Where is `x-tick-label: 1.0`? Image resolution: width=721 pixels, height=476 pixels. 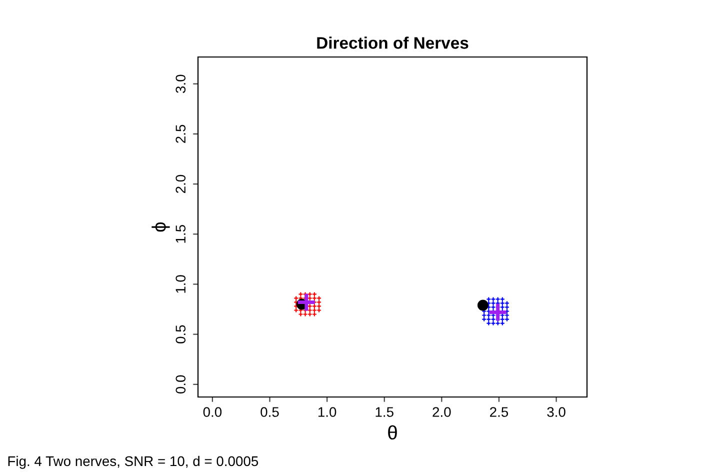 x-tick-label: 1.0 is located at coordinates (327, 412).